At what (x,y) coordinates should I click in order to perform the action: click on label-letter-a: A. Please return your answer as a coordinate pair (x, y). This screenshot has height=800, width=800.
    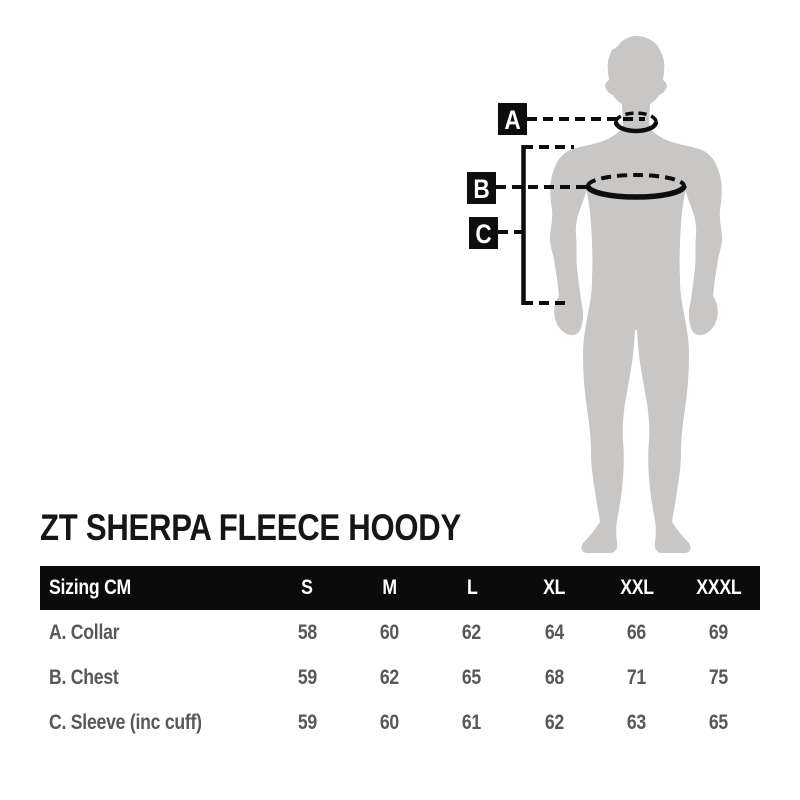
    Looking at the image, I should click on (512, 120).